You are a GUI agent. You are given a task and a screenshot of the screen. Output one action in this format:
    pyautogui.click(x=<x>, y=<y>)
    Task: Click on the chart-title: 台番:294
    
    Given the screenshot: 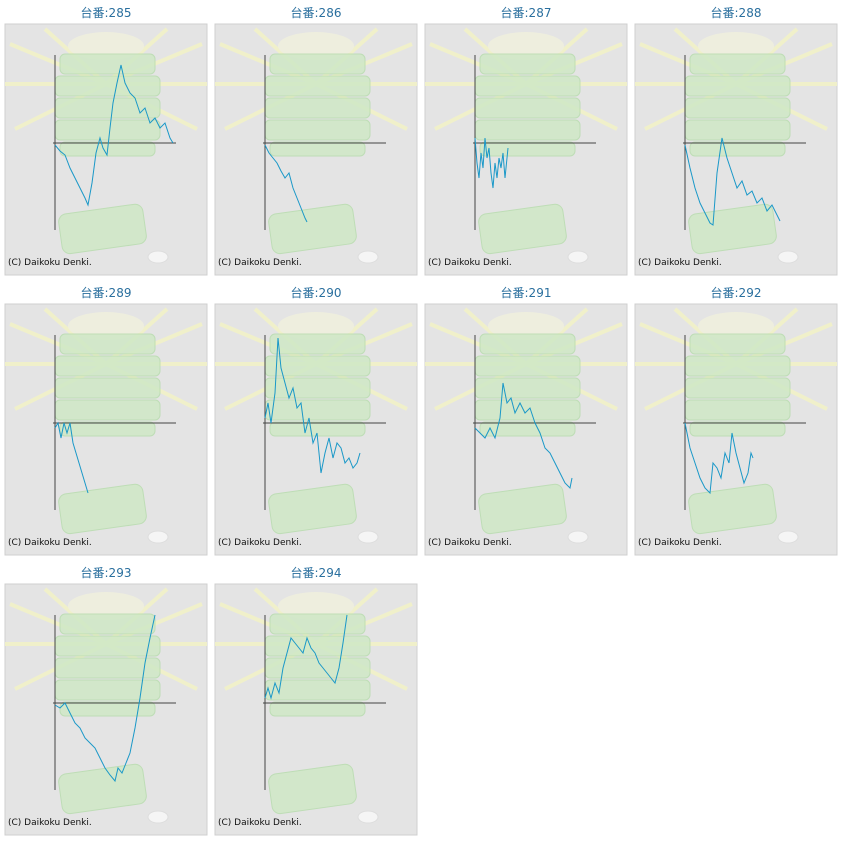 What is the action you would take?
    pyautogui.click(x=316, y=572)
    